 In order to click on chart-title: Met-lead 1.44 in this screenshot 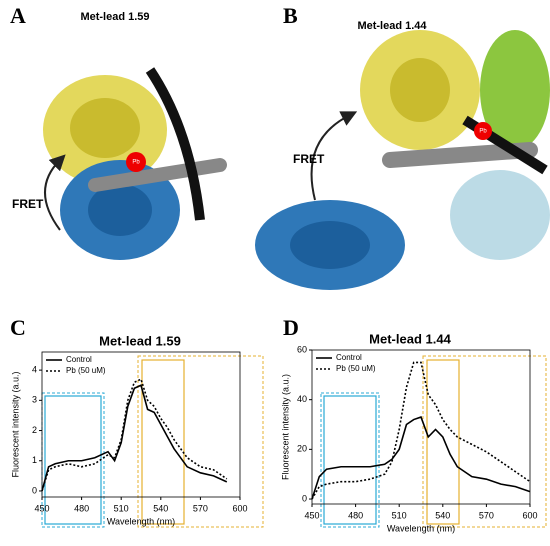, I will do `click(410, 338)`.